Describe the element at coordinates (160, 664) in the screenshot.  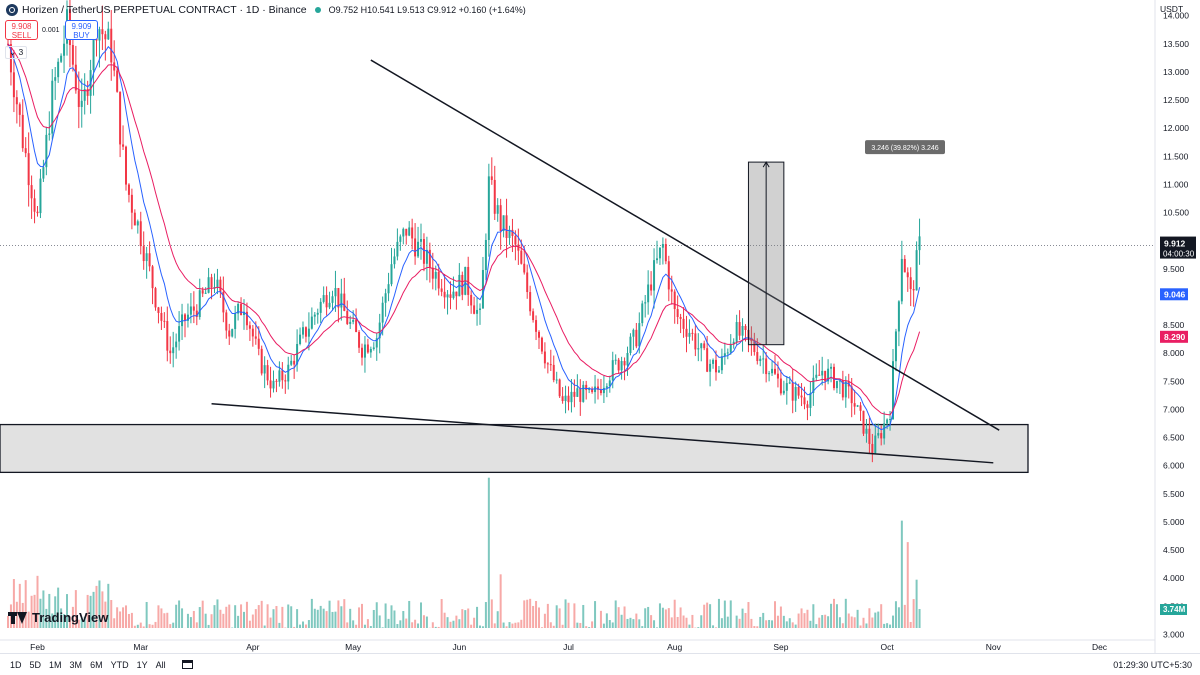
I see `tf-all: All` at that location.